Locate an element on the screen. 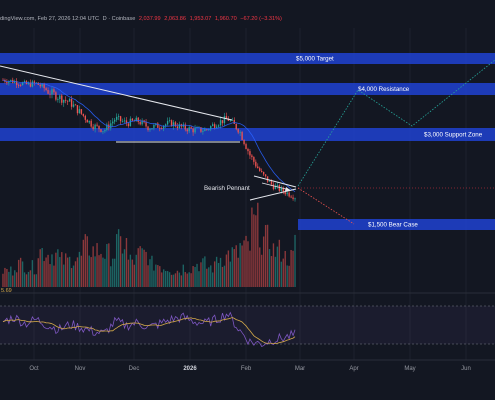  rsi-readout: 5.69 is located at coordinates (6, 291).